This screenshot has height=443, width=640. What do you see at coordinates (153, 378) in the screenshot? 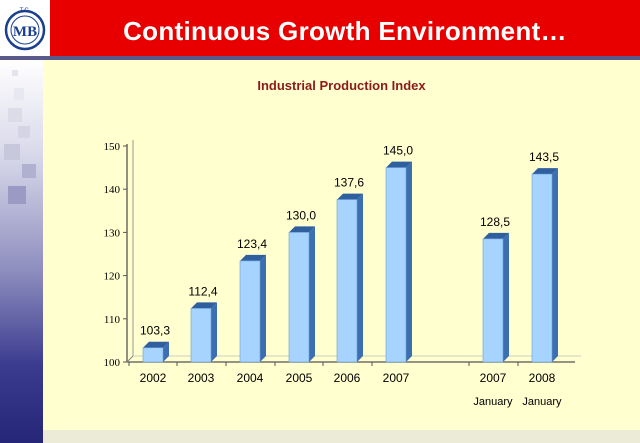
I see `x-tick-label: 2002` at bounding box center [153, 378].